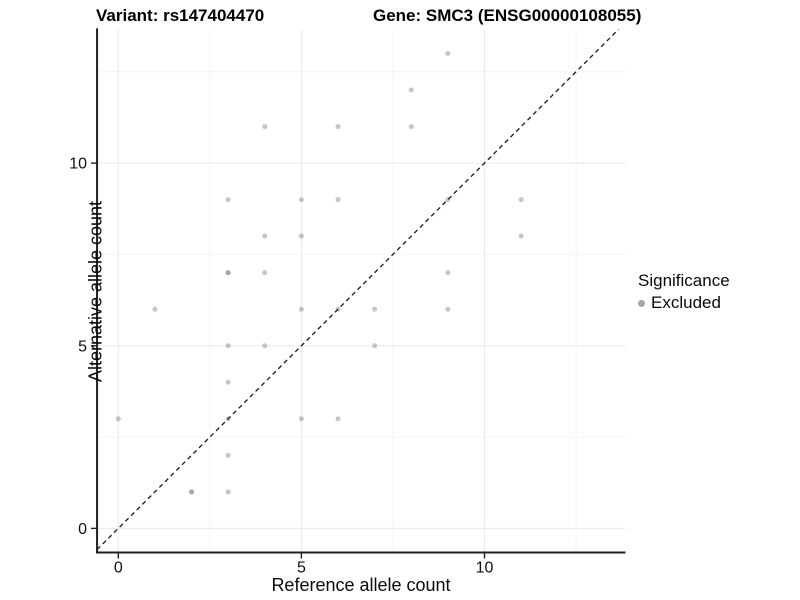 The width and height of the screenshot is (800, 600). I want to click on y-axis-title: Alternative allele count, so click(95, 291).